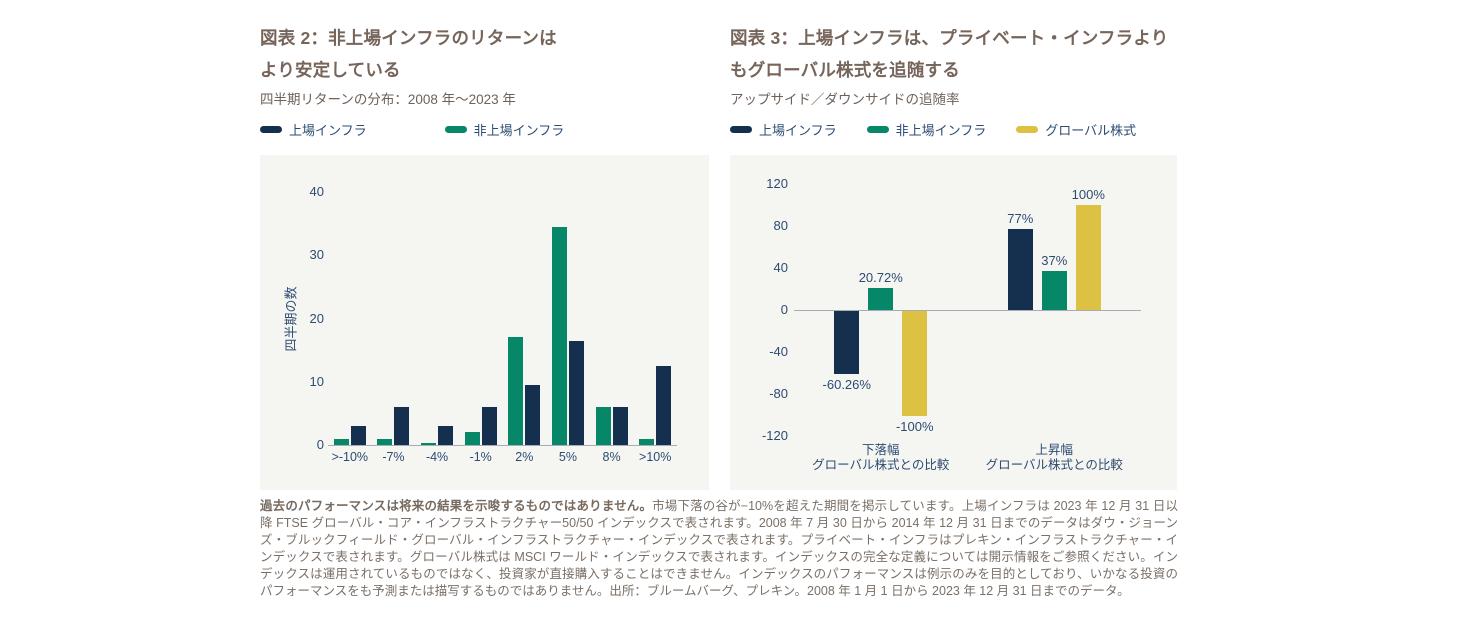 The image size is (1468, 624). Describe the element at coordinates (316, 255) in the screenshot. I see `y-tick-30: 30` at that location.